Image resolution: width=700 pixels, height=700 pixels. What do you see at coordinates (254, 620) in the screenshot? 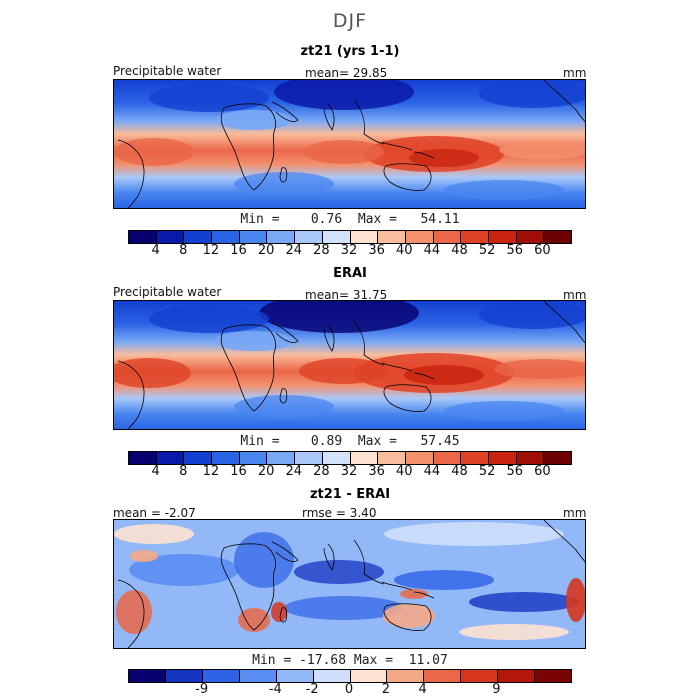
I see `panel3-pos-south-africa` at bounding box center [254, 620].